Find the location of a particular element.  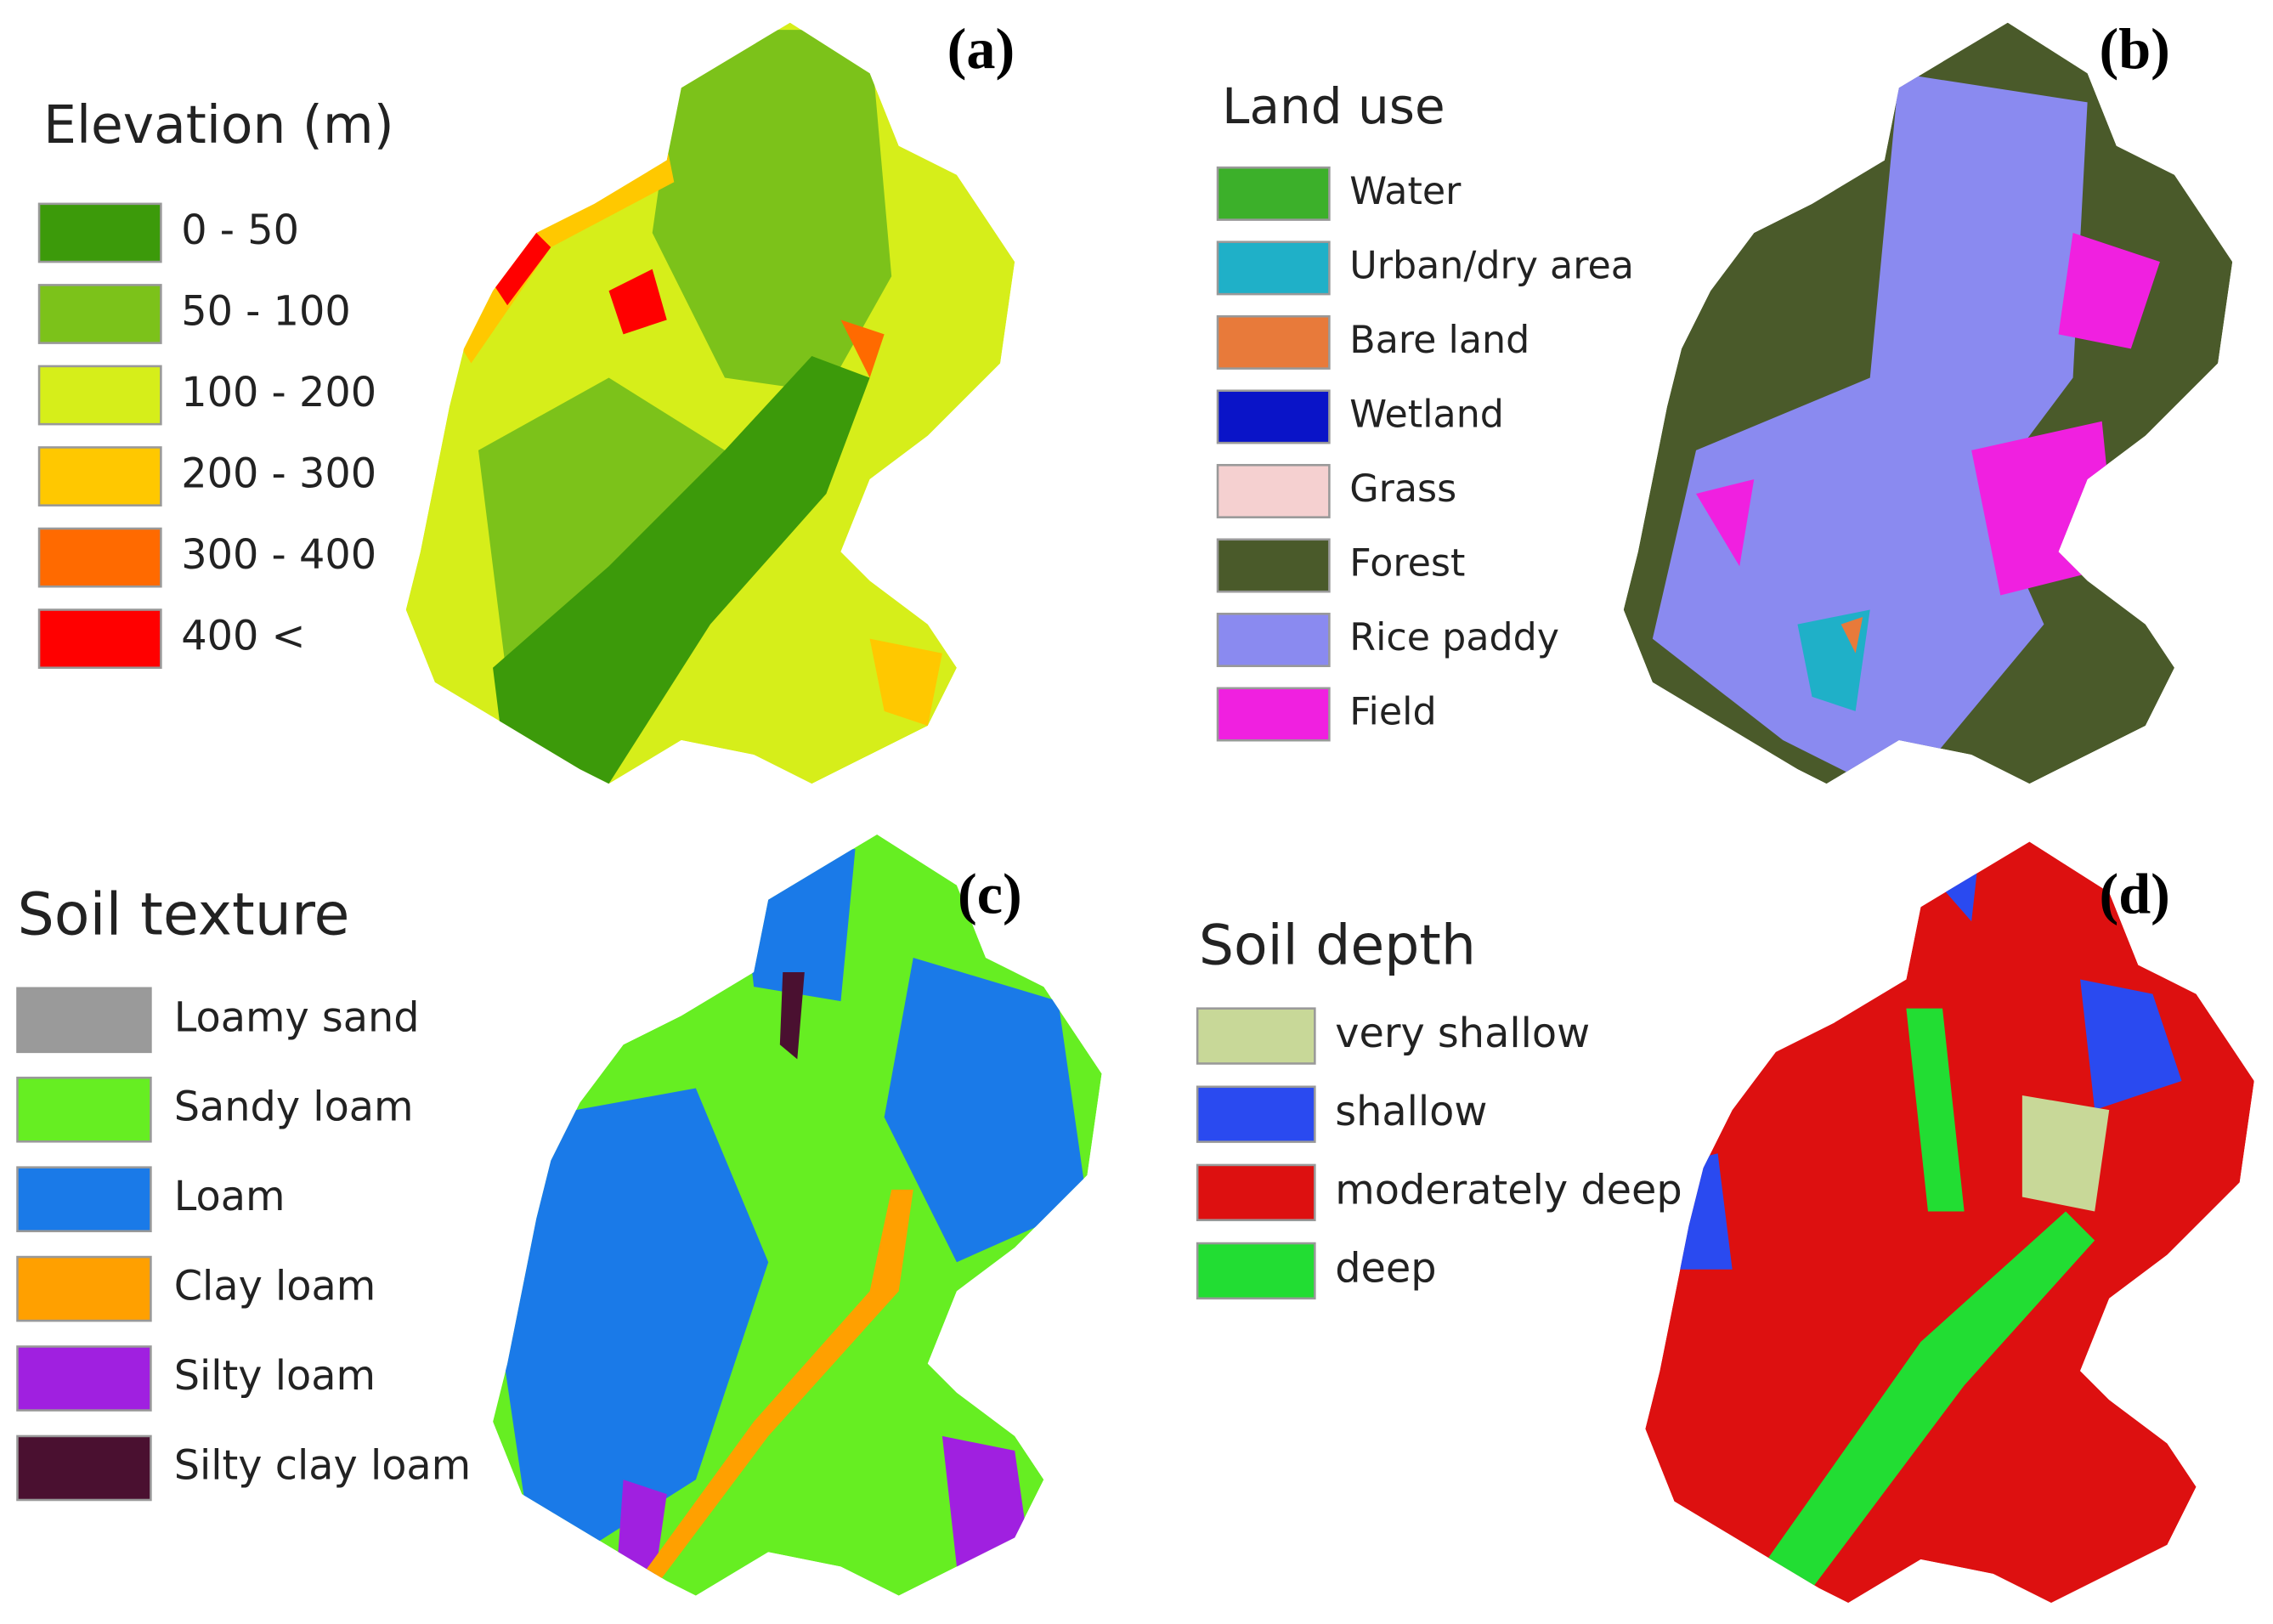

legend-label: 300 - 400 is located at coordinates (278, 555).